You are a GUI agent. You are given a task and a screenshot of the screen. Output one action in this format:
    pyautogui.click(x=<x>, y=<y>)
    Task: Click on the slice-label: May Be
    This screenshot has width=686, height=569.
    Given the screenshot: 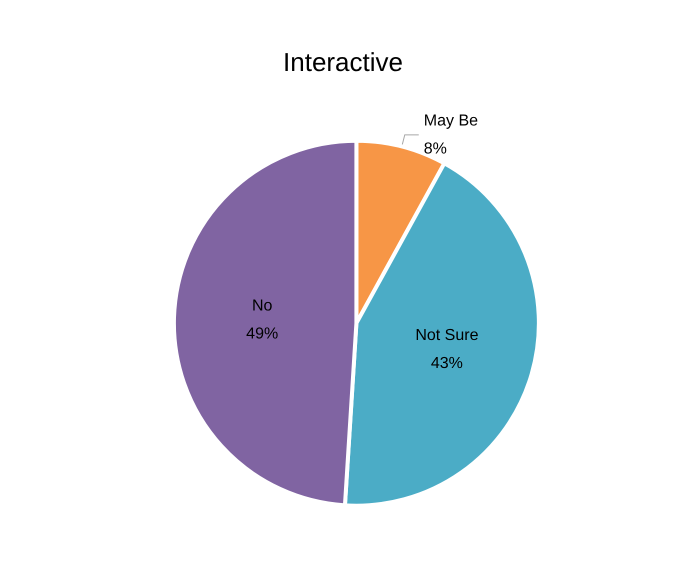 What is the action you would take?
    pyautogui.click(x=451, y=121)
    